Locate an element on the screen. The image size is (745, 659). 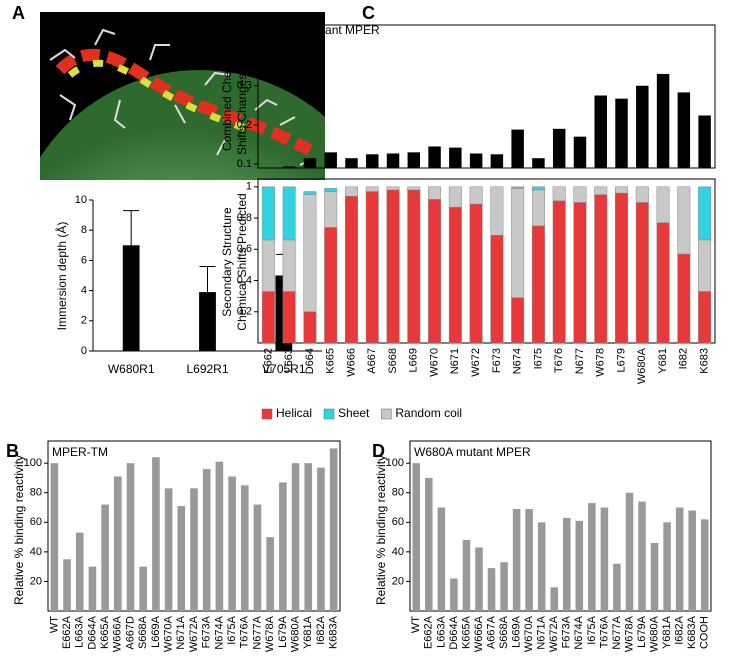
panel-letter: A is located at coordinates (18, 13).